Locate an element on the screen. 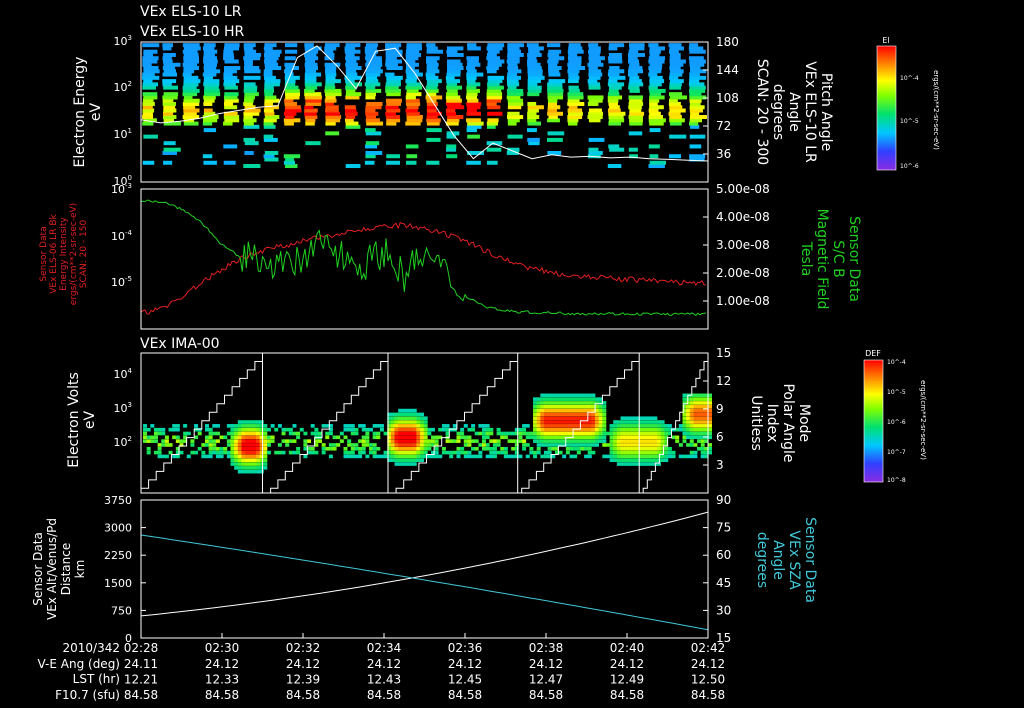 This screenshot has width=1024, height=708. row-label-lst: LST (hr) is located at coordinates (96, 679).